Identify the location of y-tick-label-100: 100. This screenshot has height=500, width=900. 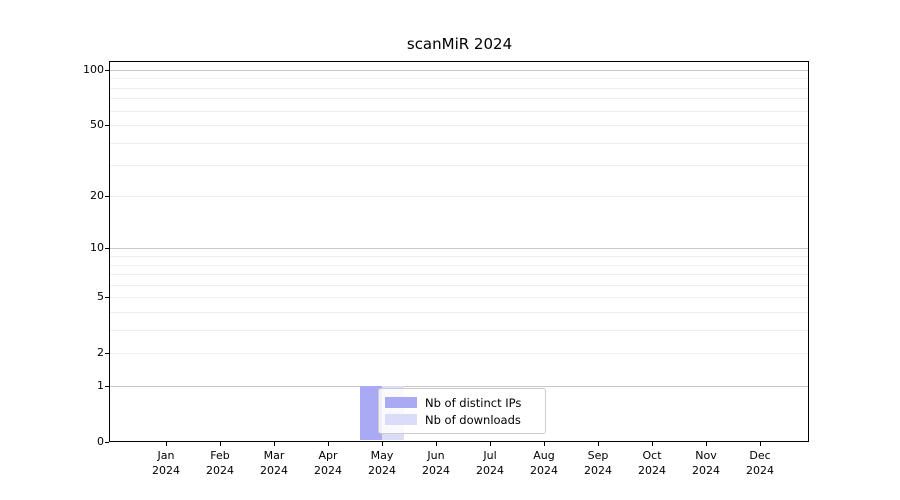
(93, 69).